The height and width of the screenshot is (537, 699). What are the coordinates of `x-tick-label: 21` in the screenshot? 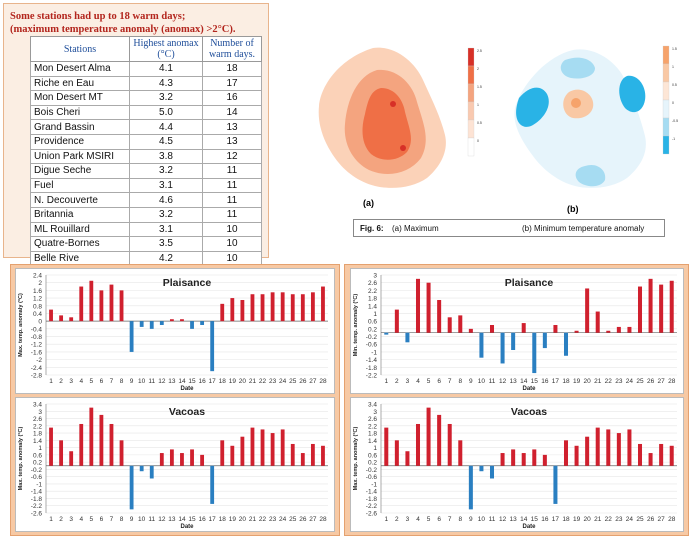 It's located at (598, 519).